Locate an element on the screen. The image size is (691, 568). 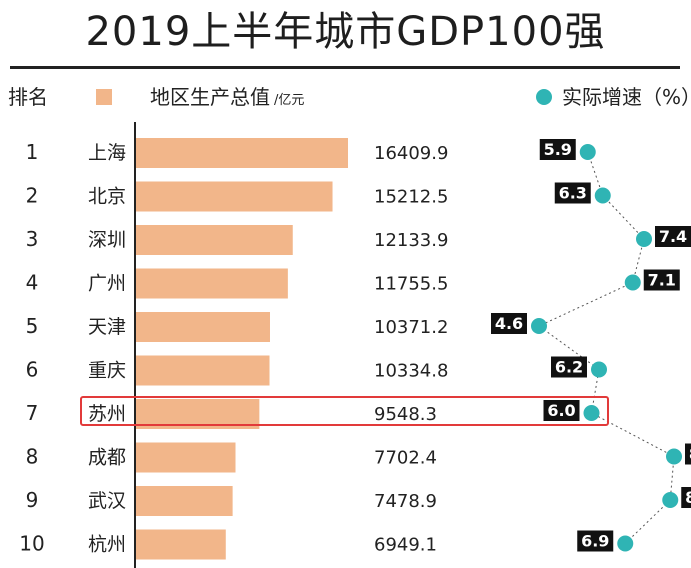
growth-line is located at coordinates (606, 347).